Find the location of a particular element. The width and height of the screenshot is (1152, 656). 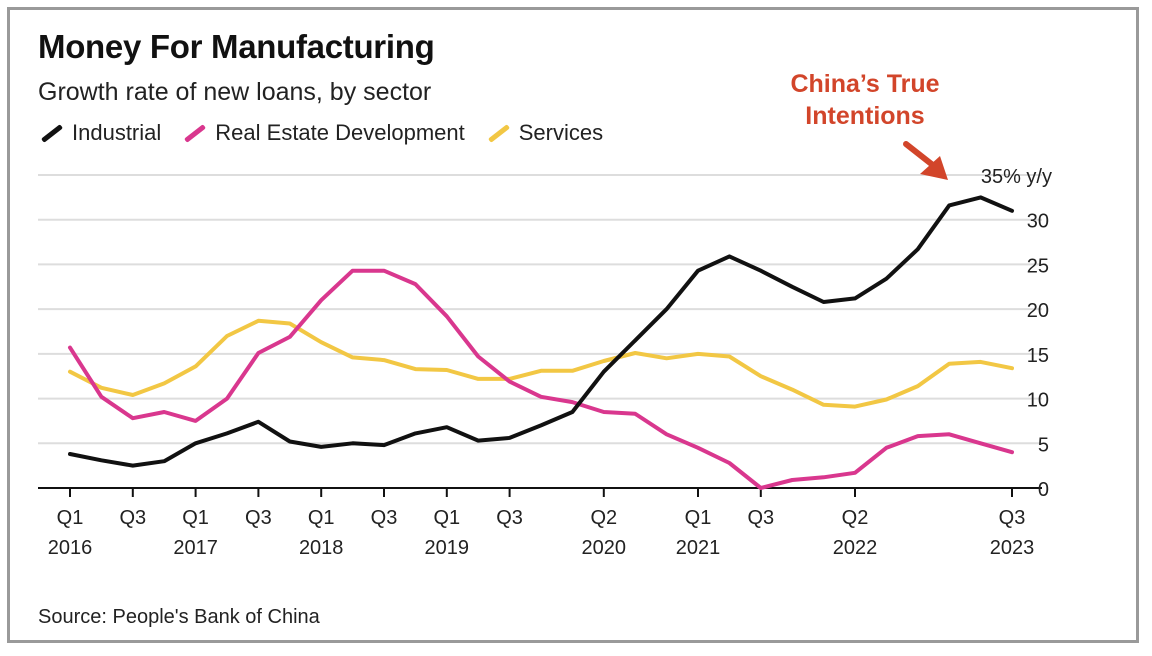

source-note: Source: People's Bank of China is located at coordinates (179, 617).